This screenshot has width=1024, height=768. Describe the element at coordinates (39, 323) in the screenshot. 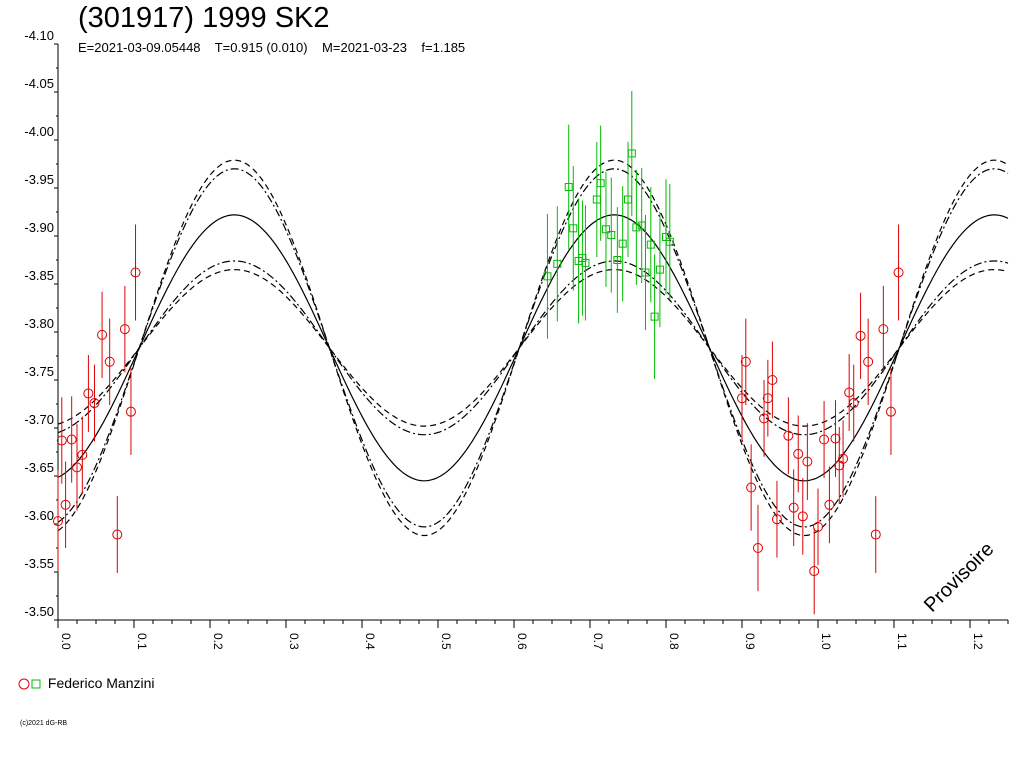

I see `y-tick-label: -3.80` at that location.